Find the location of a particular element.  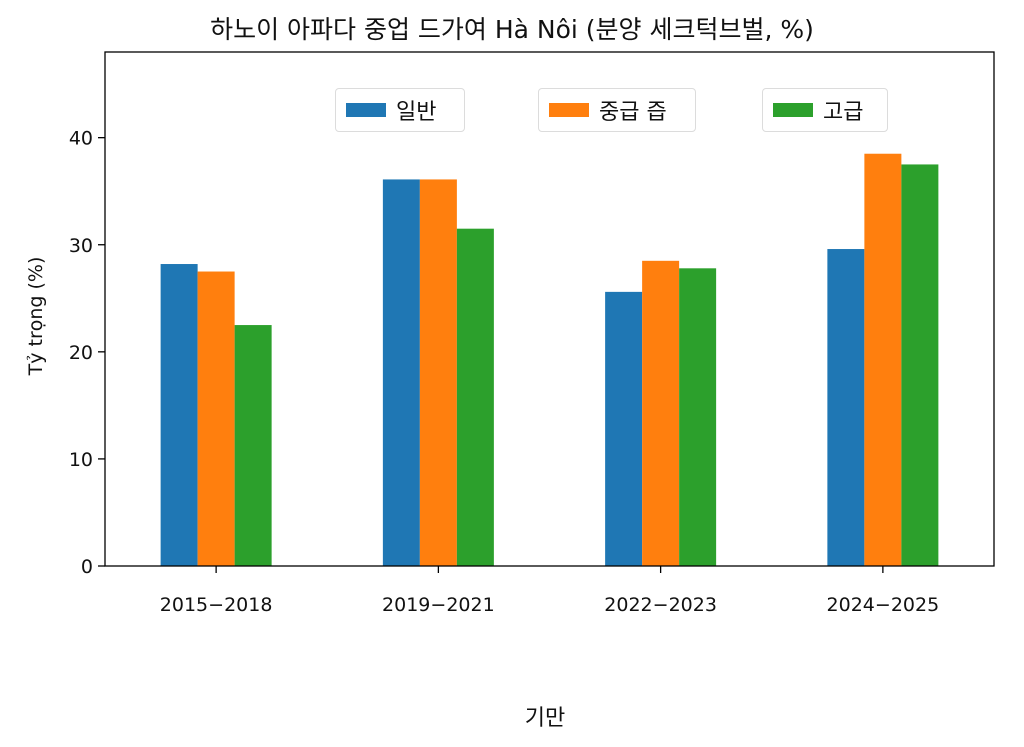

legend-item-series-3: 고급 is located at coordinates (825, 110).